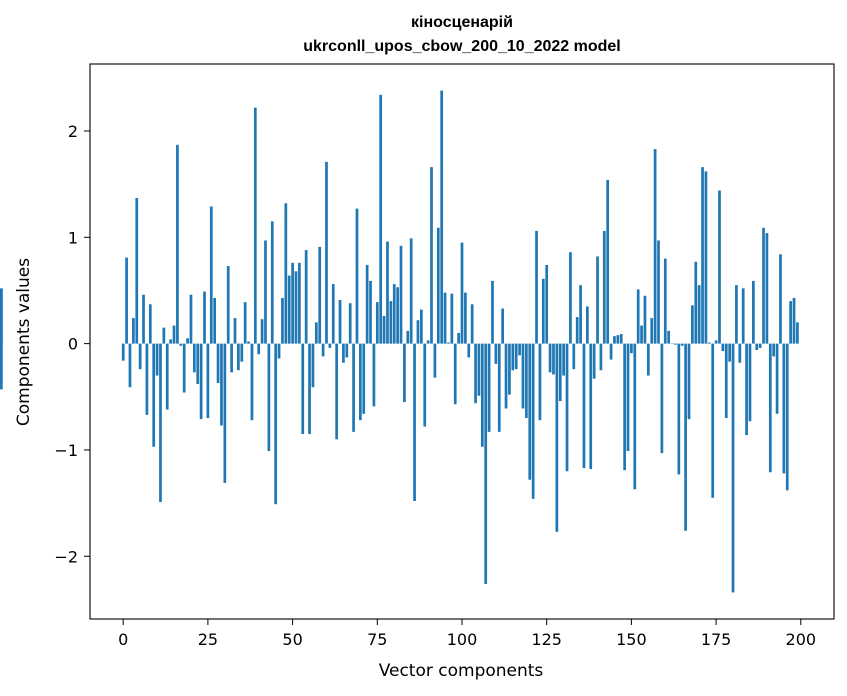  I want to click on x-tick-label: 25, so click(208, 639).